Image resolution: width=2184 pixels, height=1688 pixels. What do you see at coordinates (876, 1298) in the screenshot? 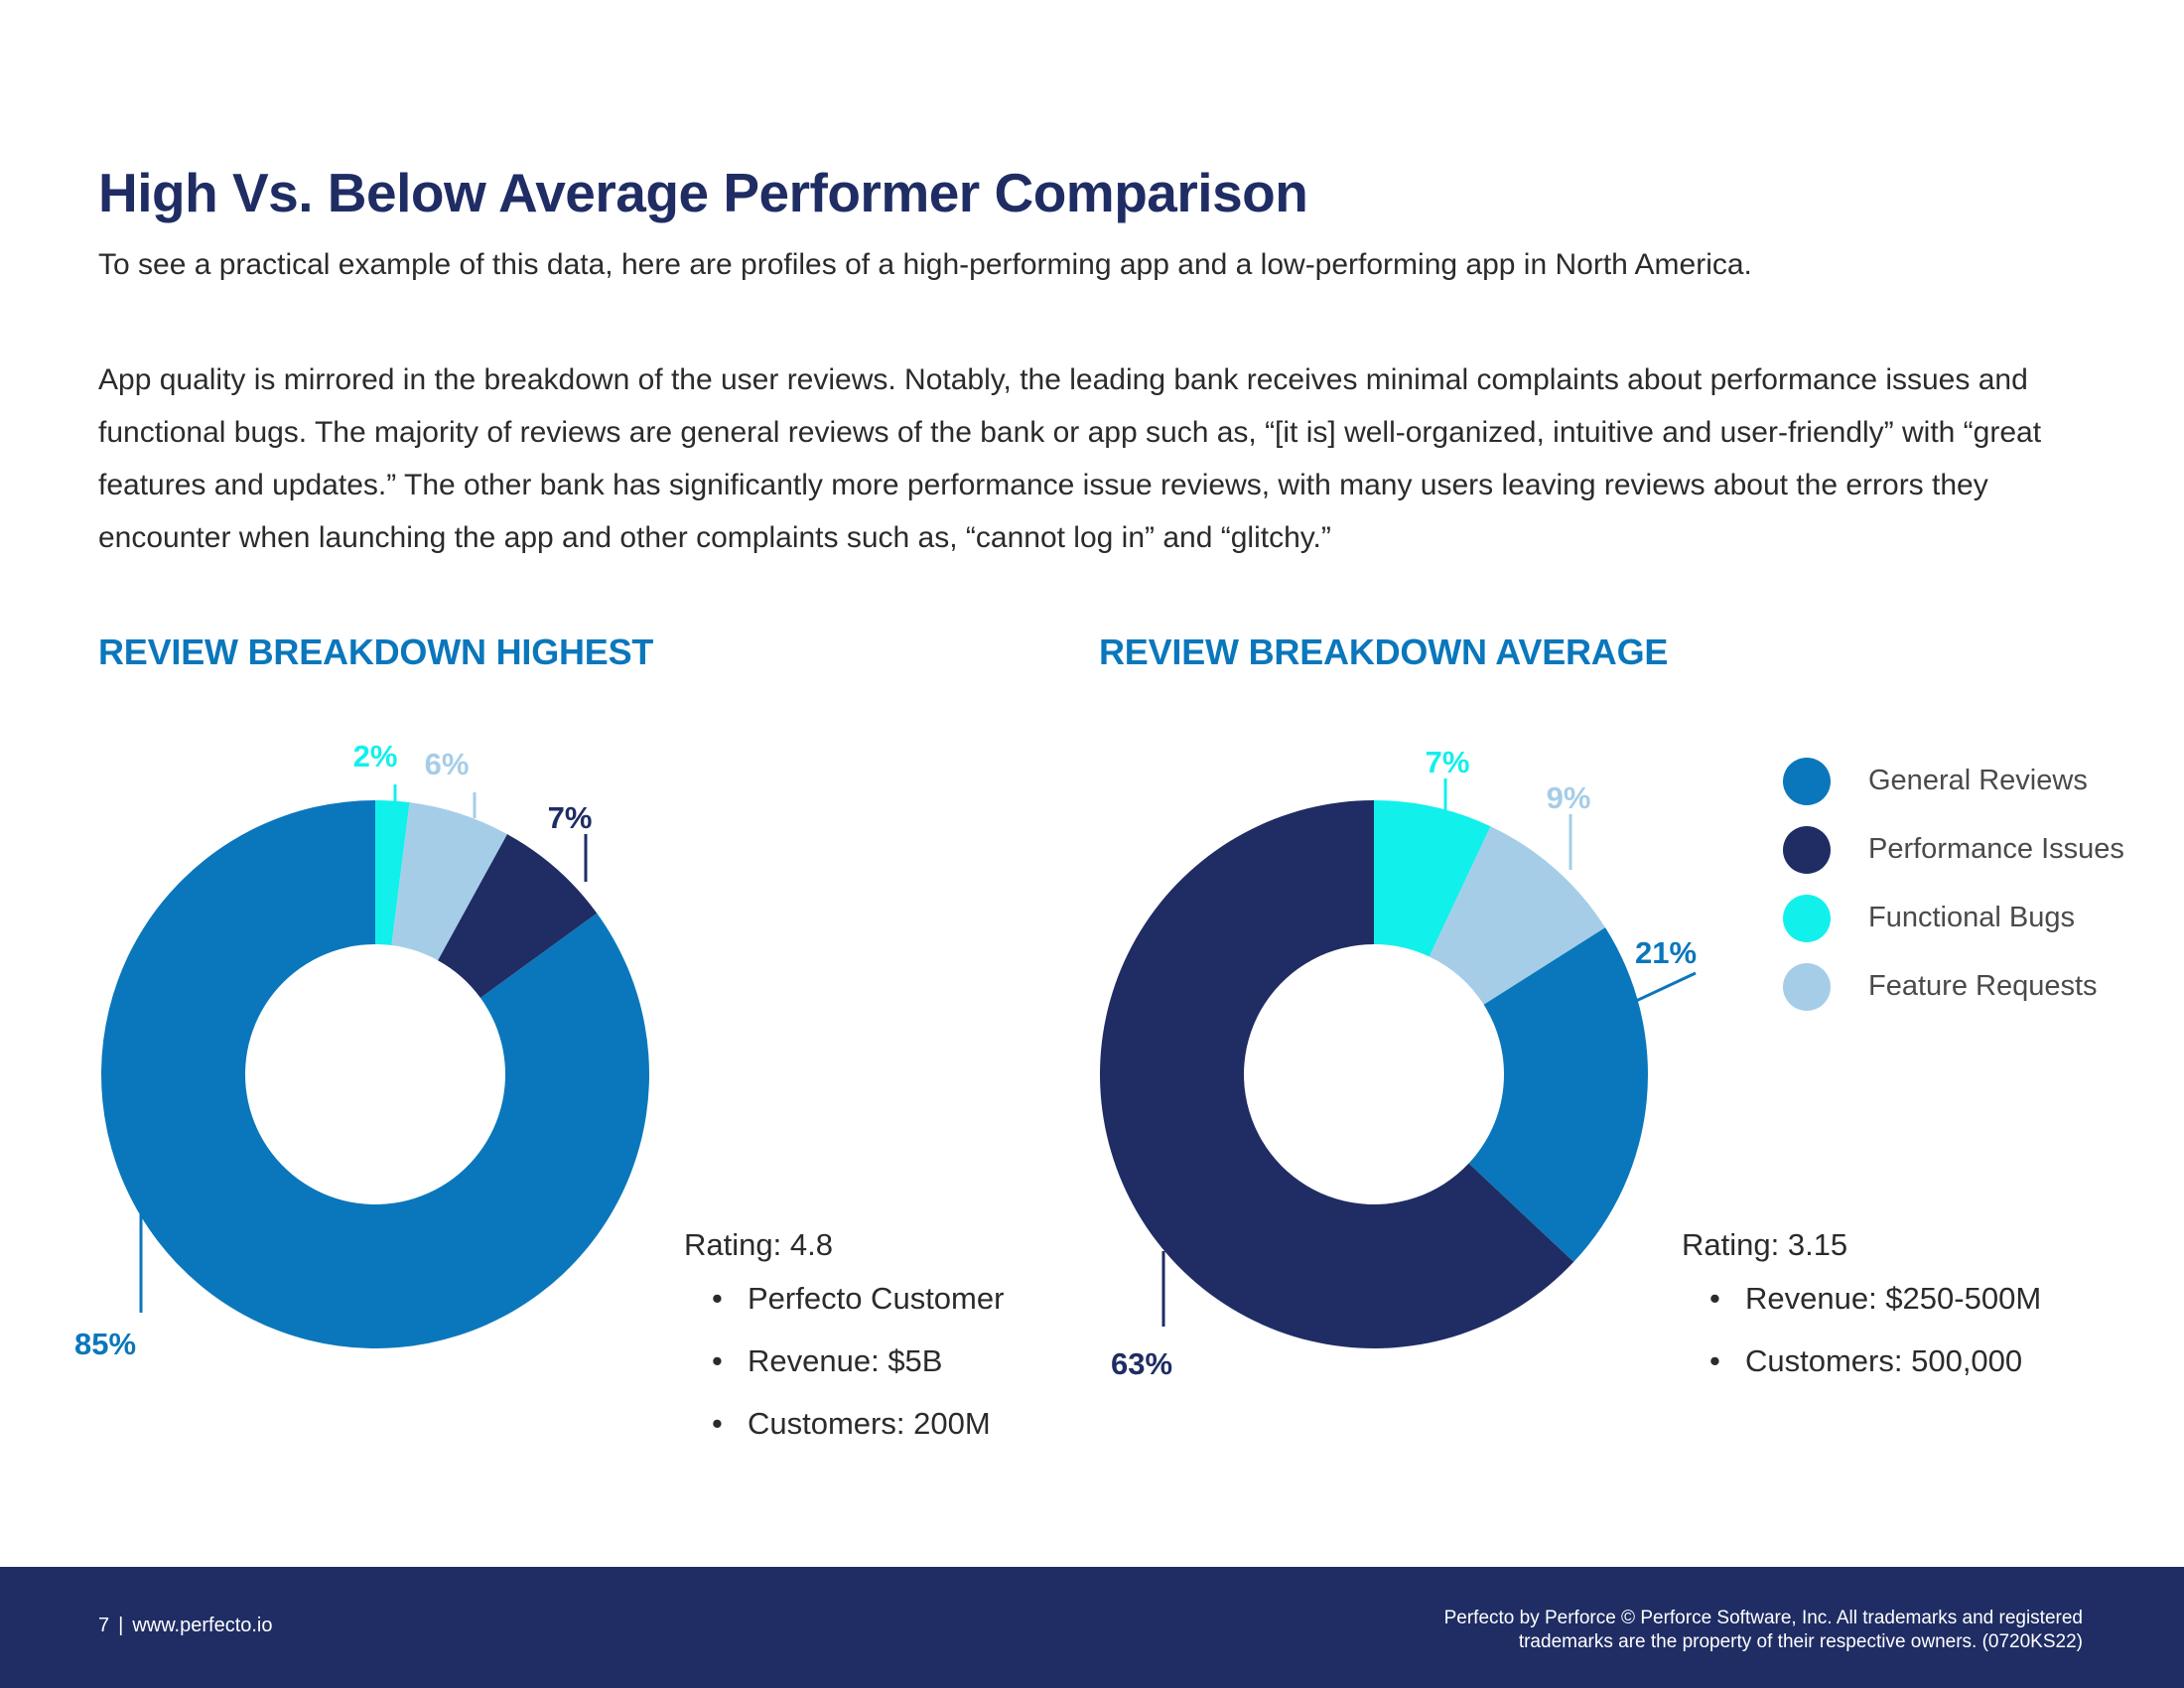
I see `profile-item-text: Perfecto Customer` at bounding box center [876, 1298].